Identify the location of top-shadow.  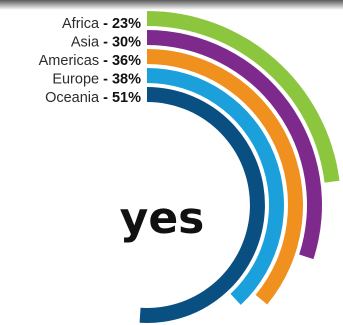
(171, 5).